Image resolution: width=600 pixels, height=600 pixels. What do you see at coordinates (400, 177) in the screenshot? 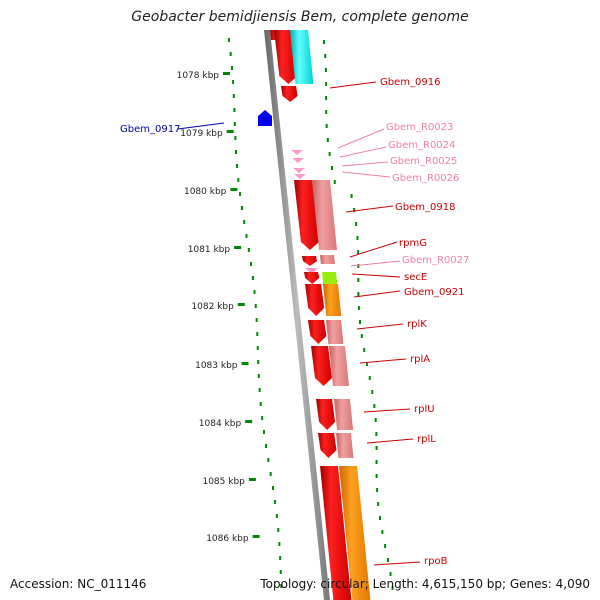
I see `gene-label-gbem-r0026: Gbem_R0026` at bounding box center [400, 177].